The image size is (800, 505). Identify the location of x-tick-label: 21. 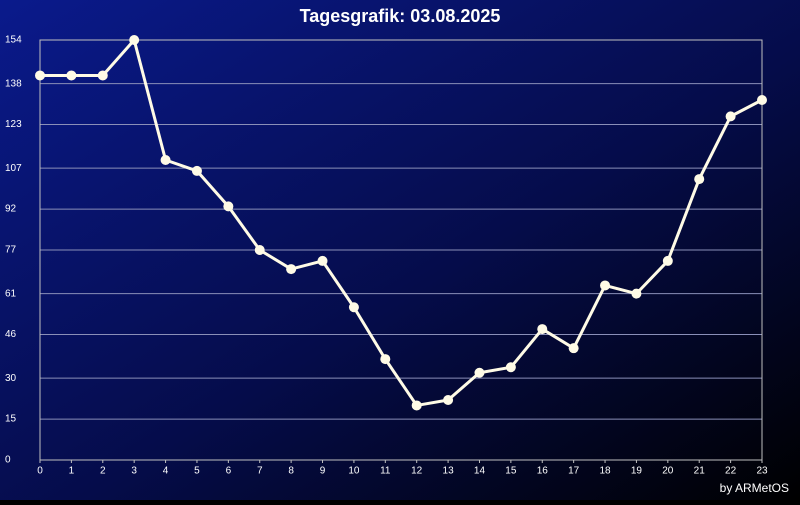
(700, 471).